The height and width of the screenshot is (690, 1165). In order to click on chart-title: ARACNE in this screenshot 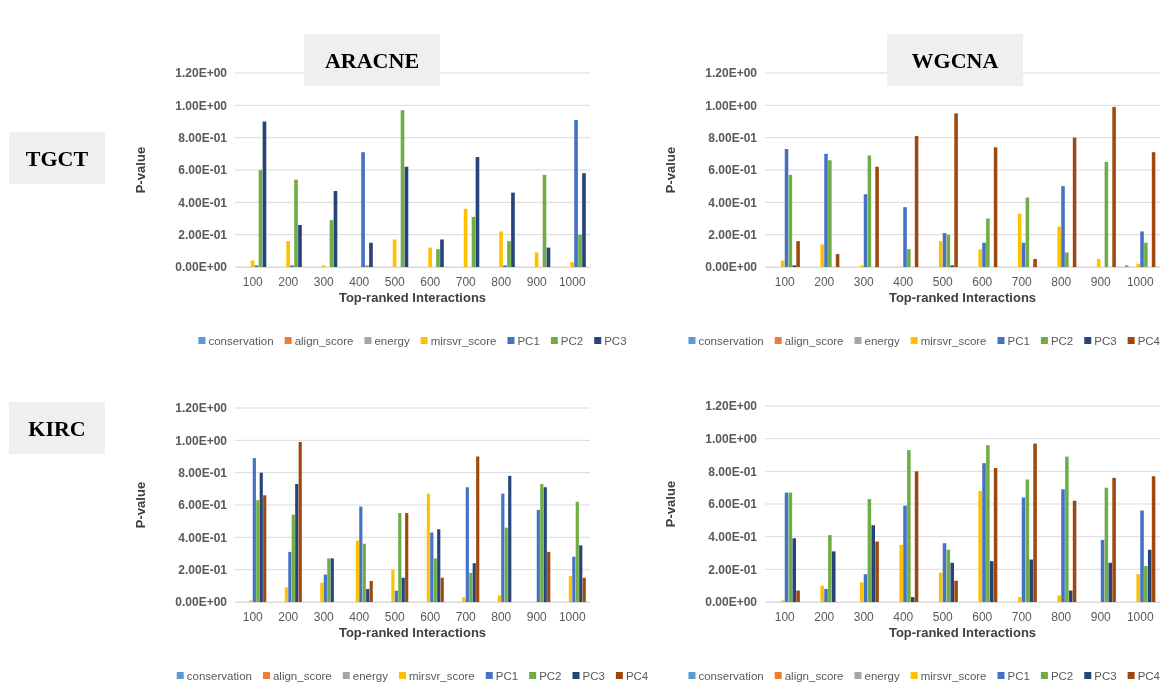, I will do `click(372, 60)`.